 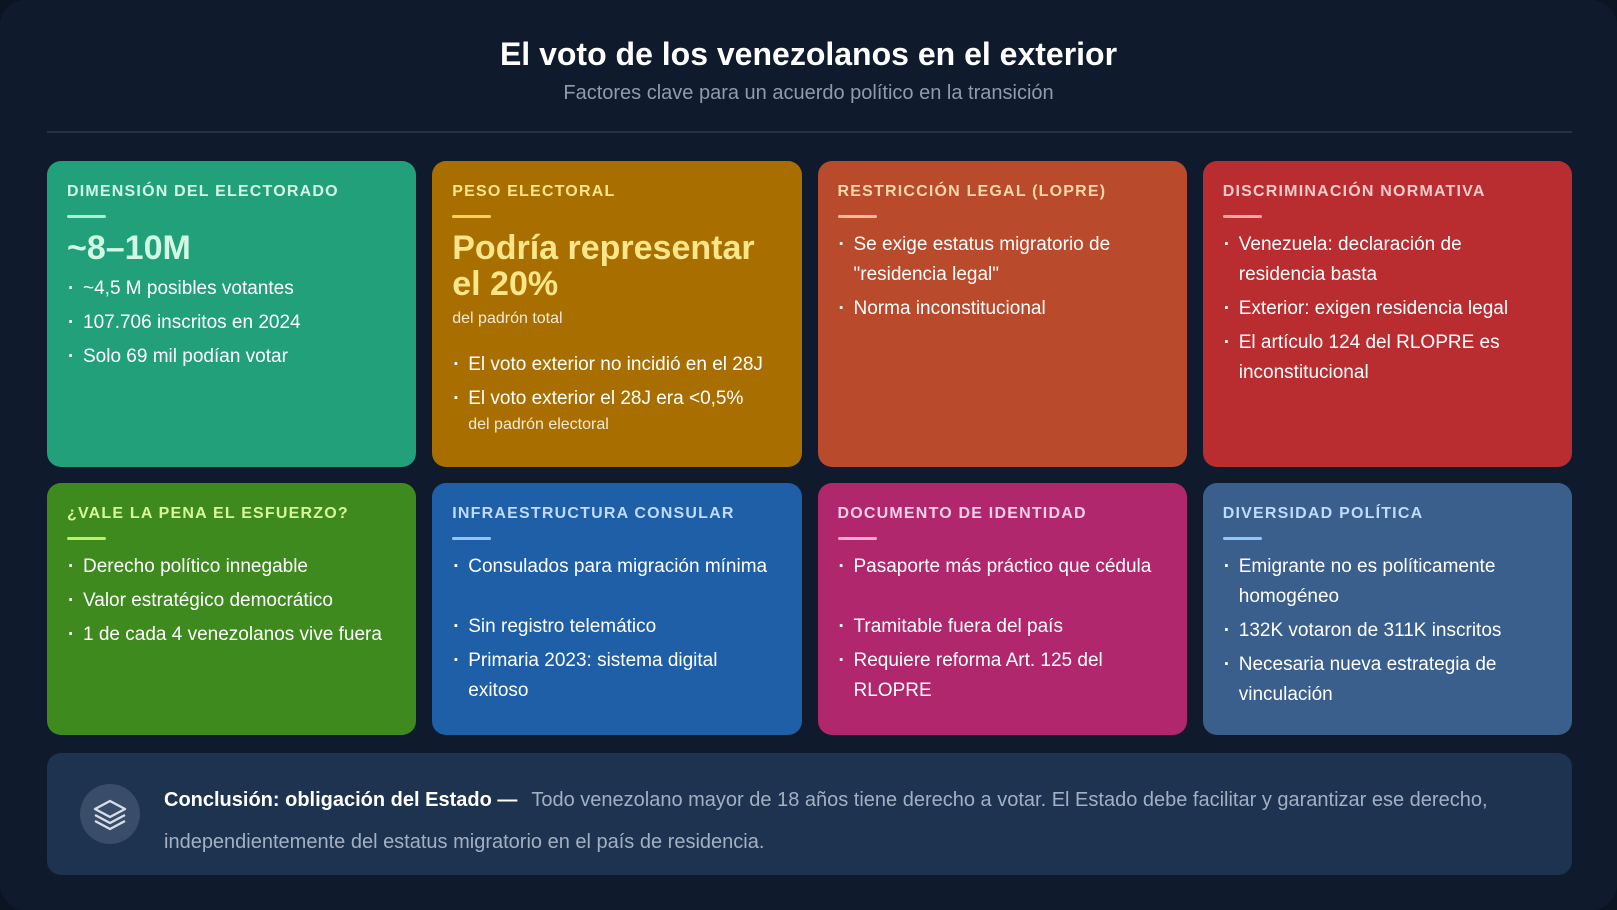 What do you see at coordinates (949, 308) in the screenshot?
I see `item-text: Norma inconstitucional` at bounding box center [949, 308].